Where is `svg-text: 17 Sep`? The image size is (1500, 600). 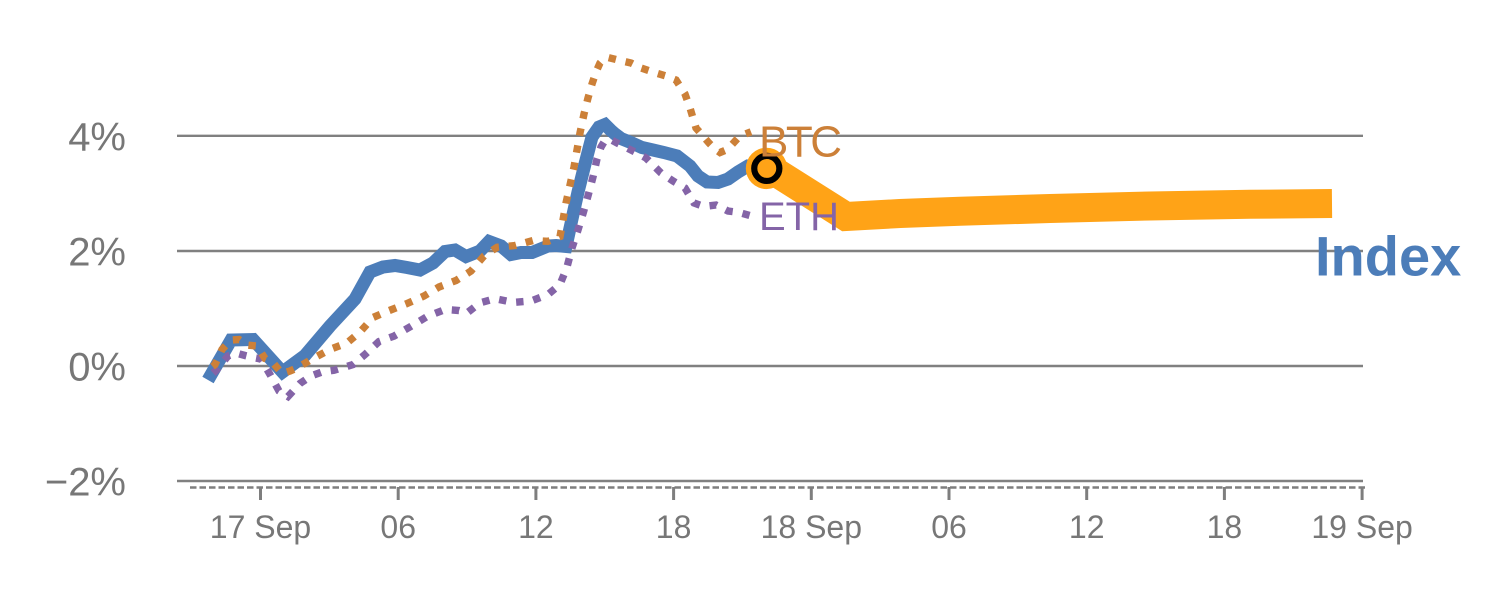 svg-text: 17 Sep is located at coordinates (260, 527).